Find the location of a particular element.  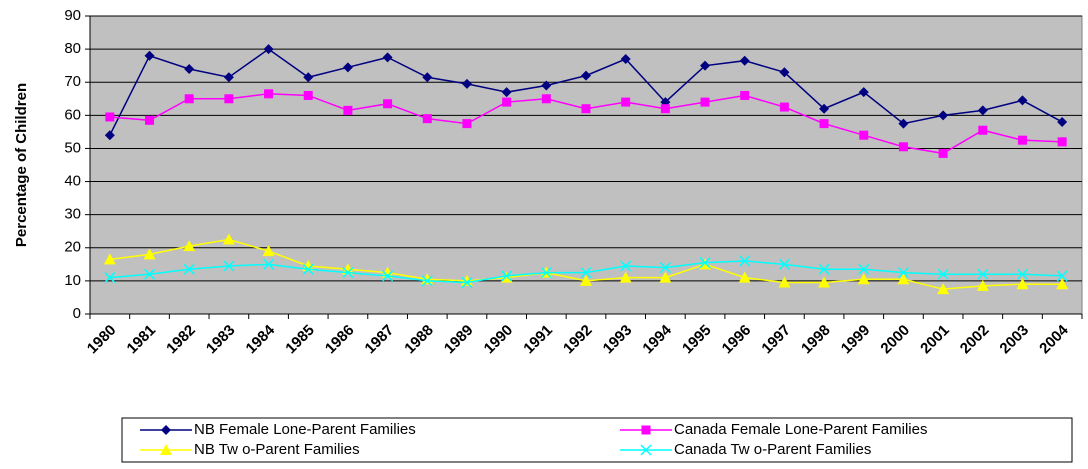

y-tick-label: 0 is located at coordinates (77, 313).